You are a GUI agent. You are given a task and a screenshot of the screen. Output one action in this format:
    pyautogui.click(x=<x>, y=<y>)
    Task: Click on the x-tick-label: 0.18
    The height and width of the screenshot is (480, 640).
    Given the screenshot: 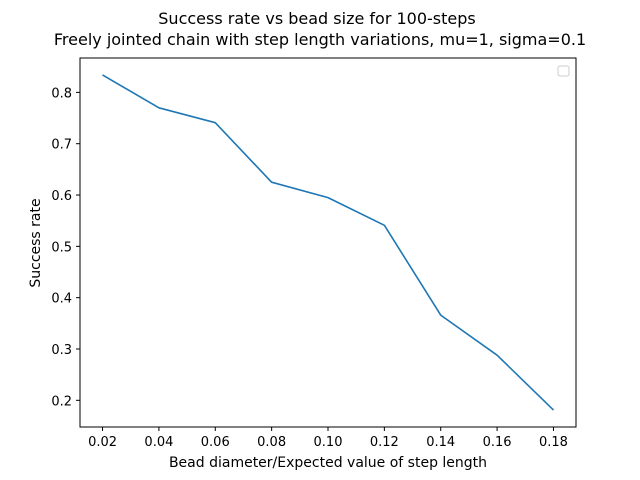 What is the action you would take?
    pyautogui.click(x=553, y=442)
    